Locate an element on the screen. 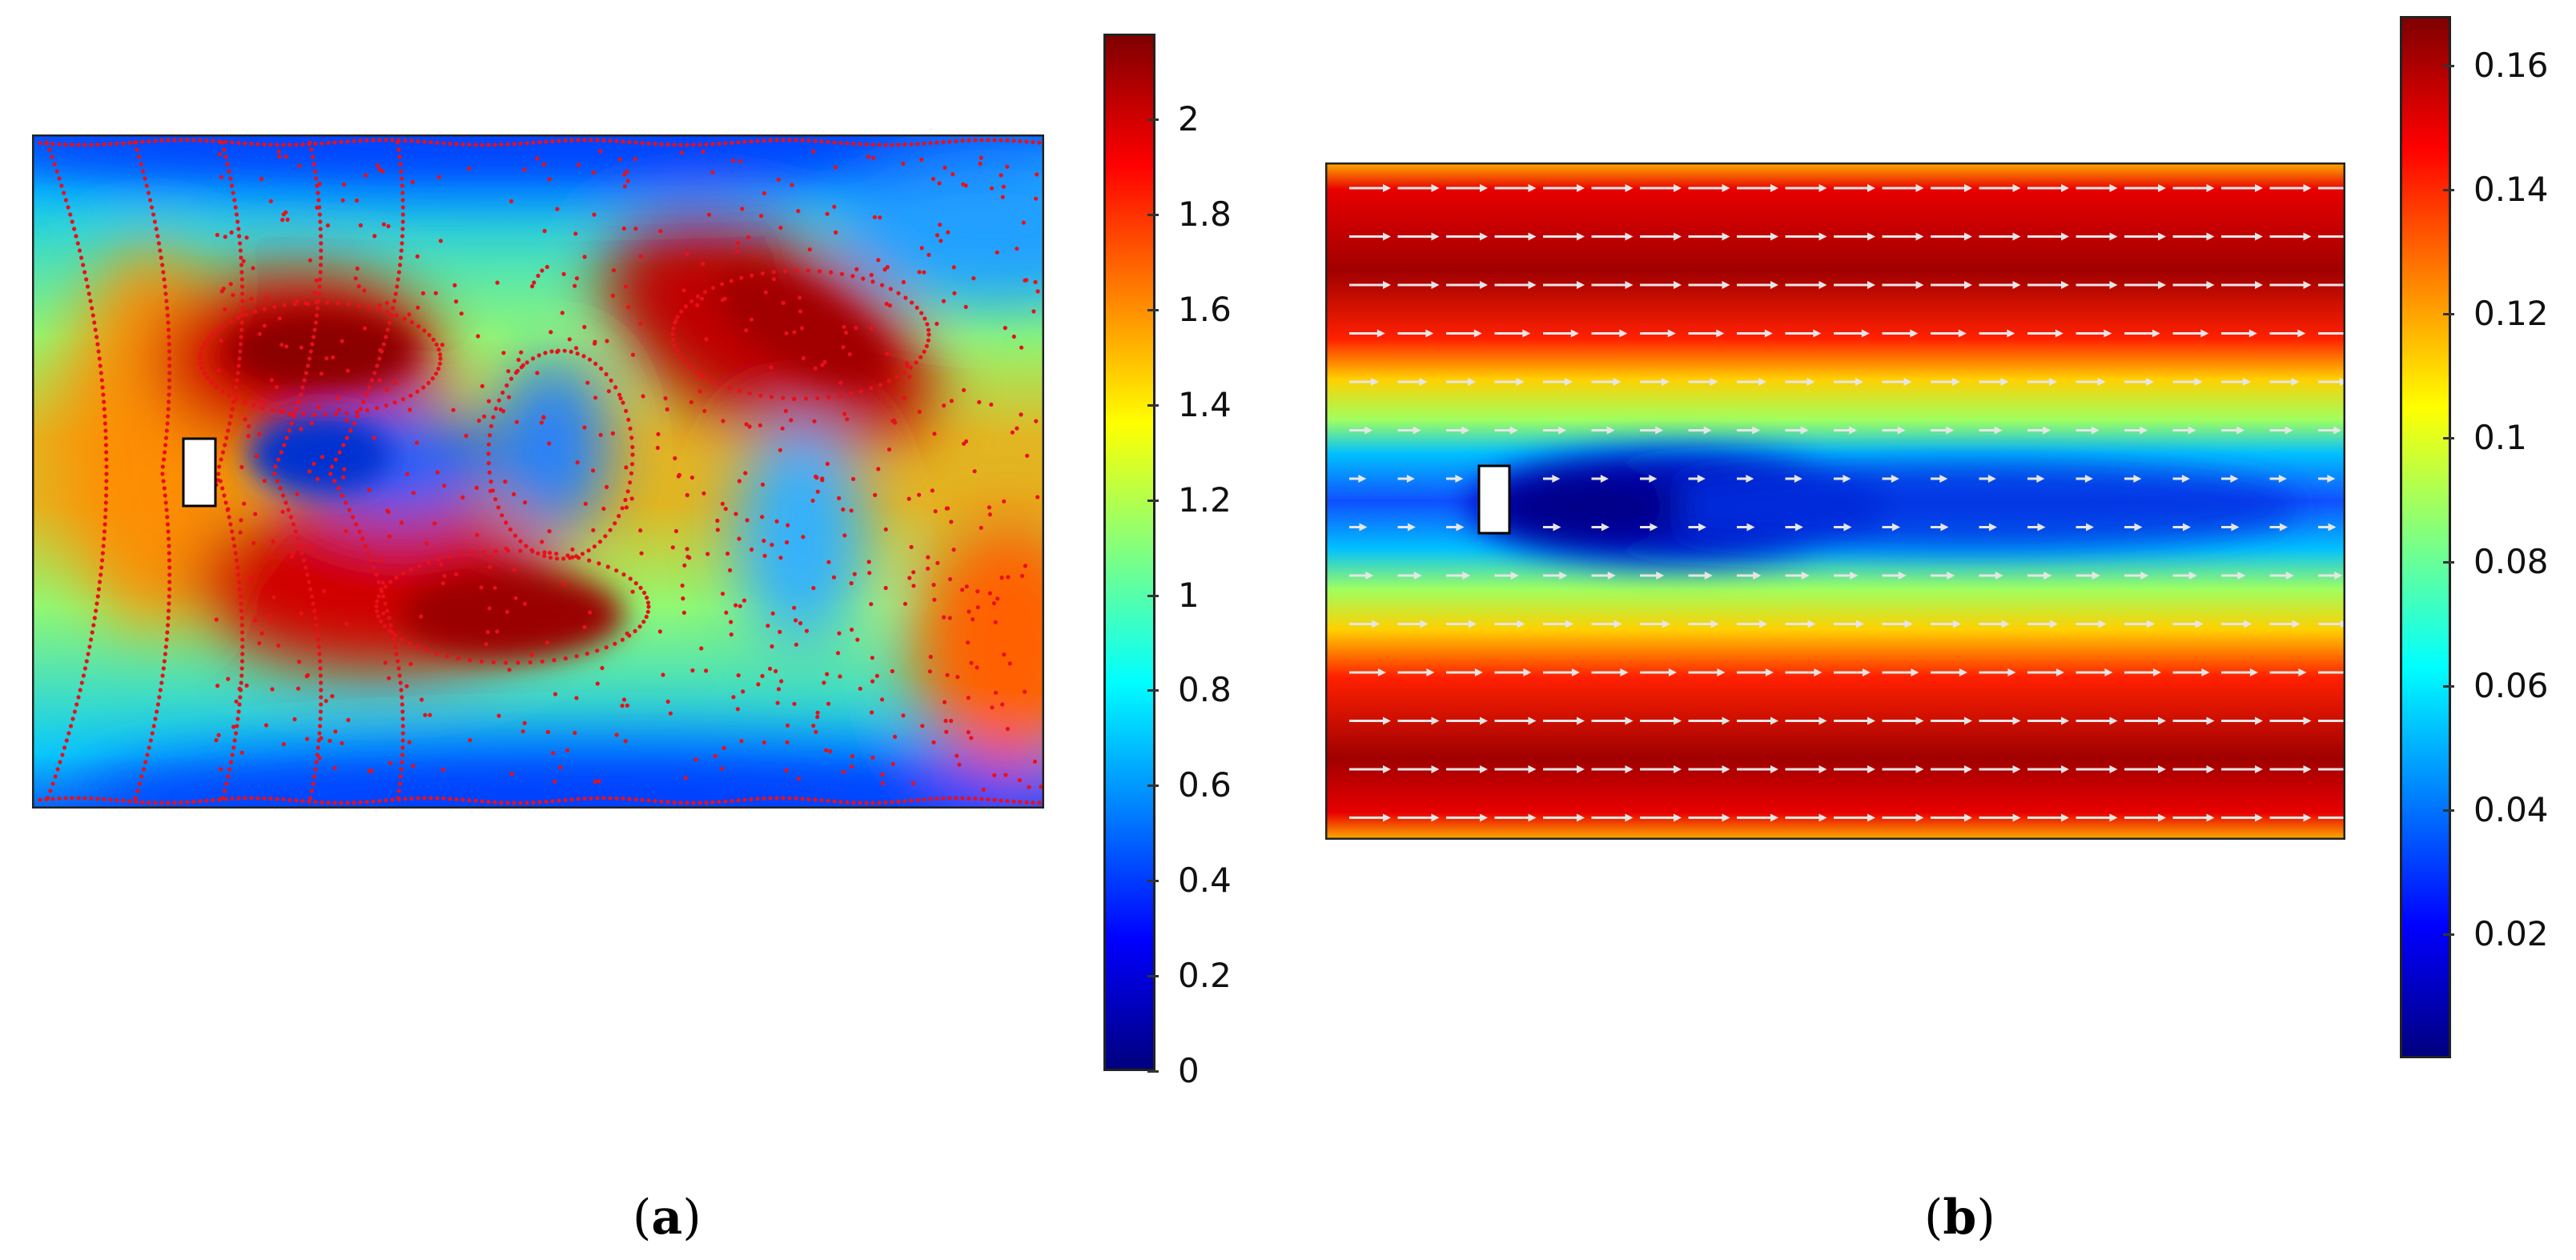 This screenshot has width=2576, height=1260. colorbar-tick-label: 0.12 is located at coordinates (2511, 313).